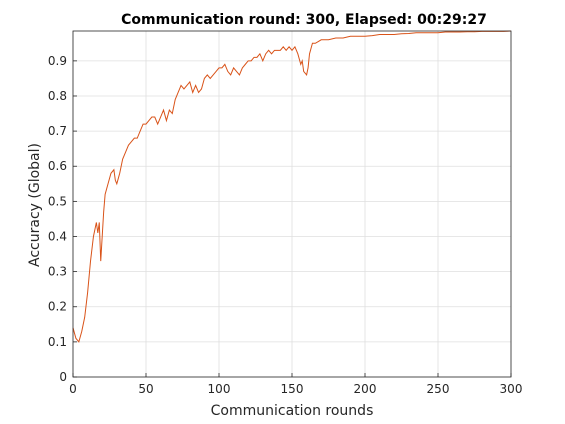 The width and height of the screenshot is (565, 424). What do you see at coordinates (292, 411) in the screenshot?
I see `x-axis-label: Communication rounds` at bounding box center [292, 411].